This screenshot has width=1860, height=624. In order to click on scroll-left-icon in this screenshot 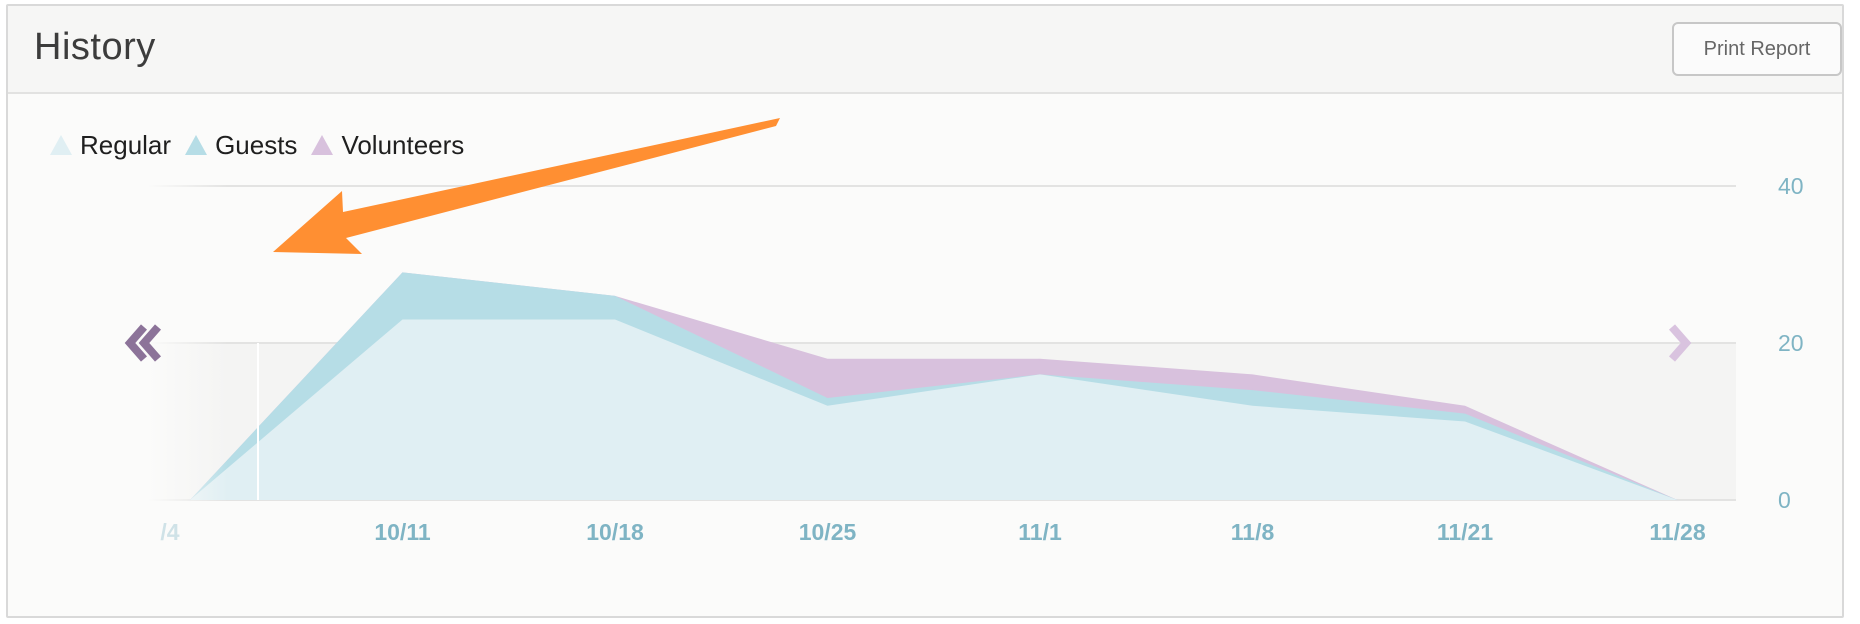, I will do `click(143, 343)`.